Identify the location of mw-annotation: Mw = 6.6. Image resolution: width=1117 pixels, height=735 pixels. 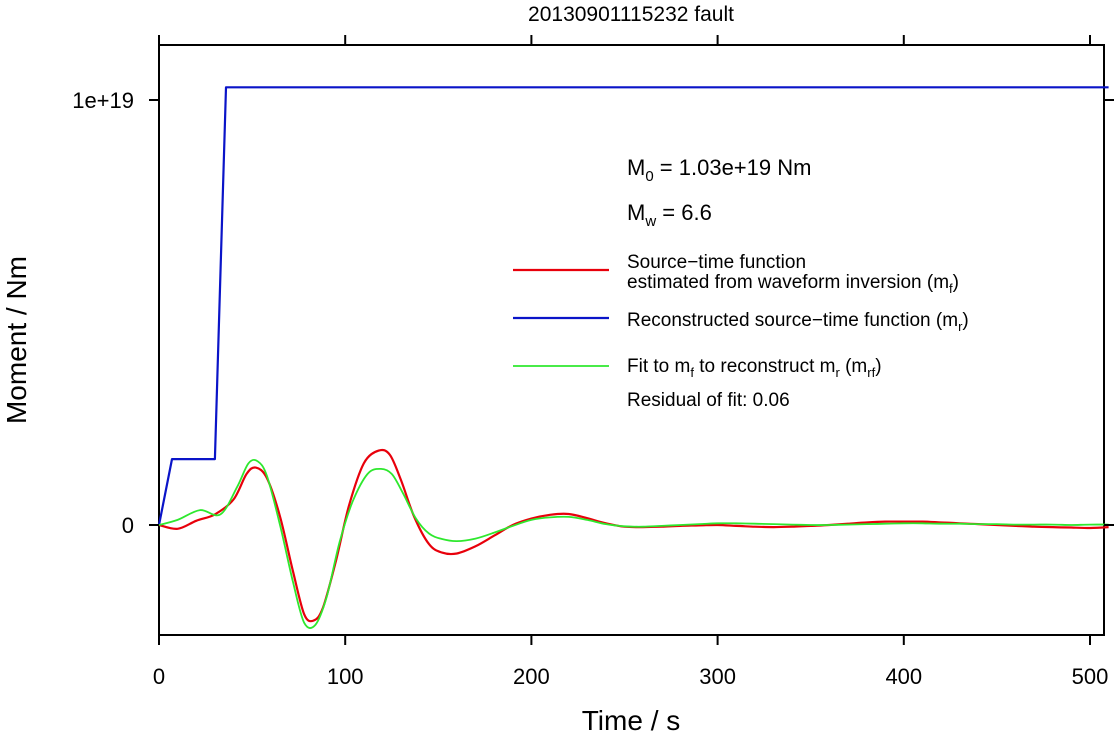
(669, 215).